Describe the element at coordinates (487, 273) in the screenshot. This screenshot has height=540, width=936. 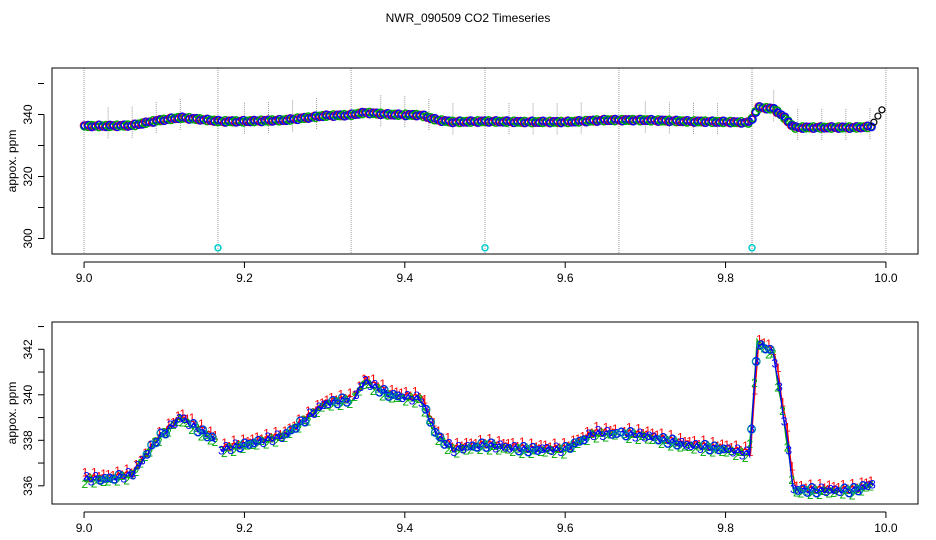
I see `top-x-axis: 9.0 9.2 9.4 9.6 9.8 10.0` at that location.